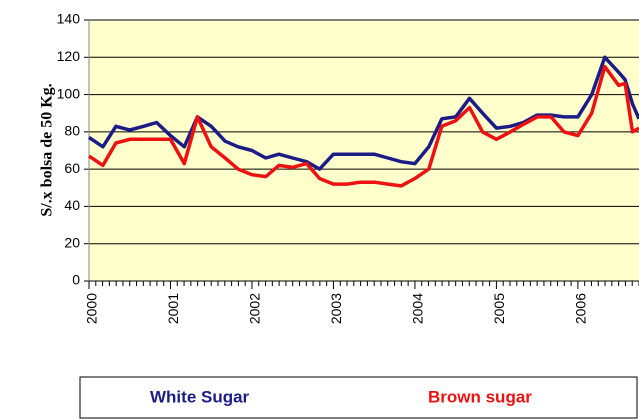 This screenshot has width=639, height=419. I want to click on y-tick-label: 140, so click(69, 19).